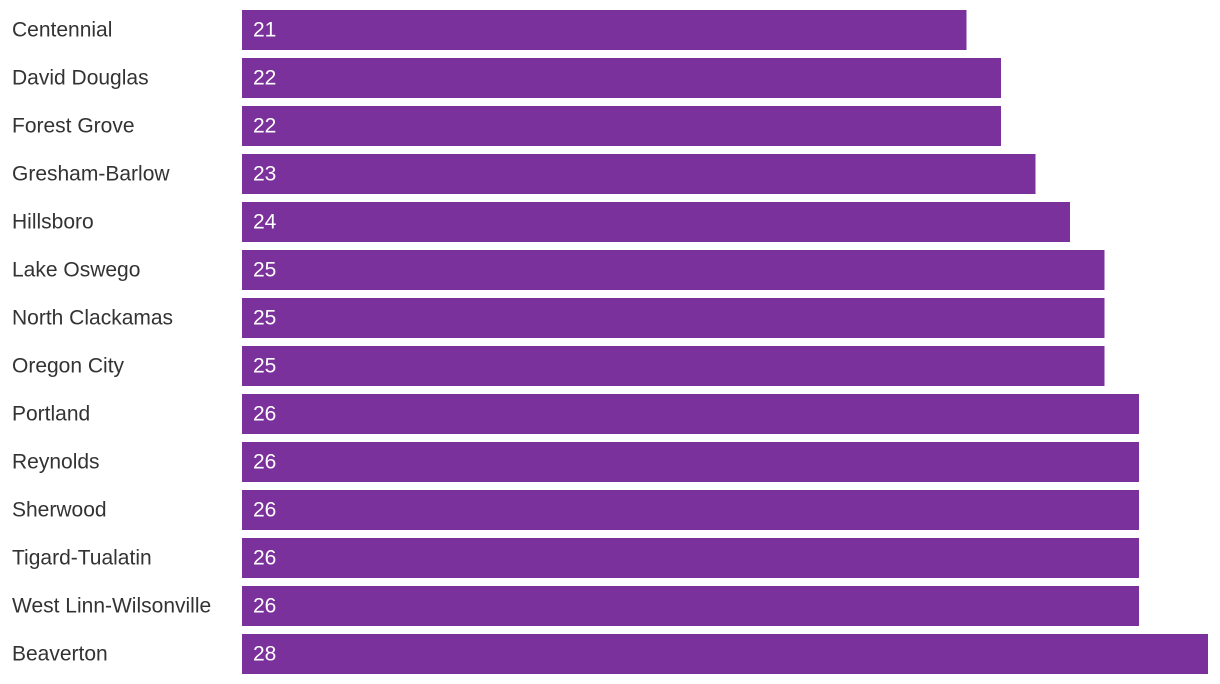  What do you see at coordinates (91, 174) in the screenshot?
I see `category-label: Gresham-Barlow` at bounding box center [91, 174].